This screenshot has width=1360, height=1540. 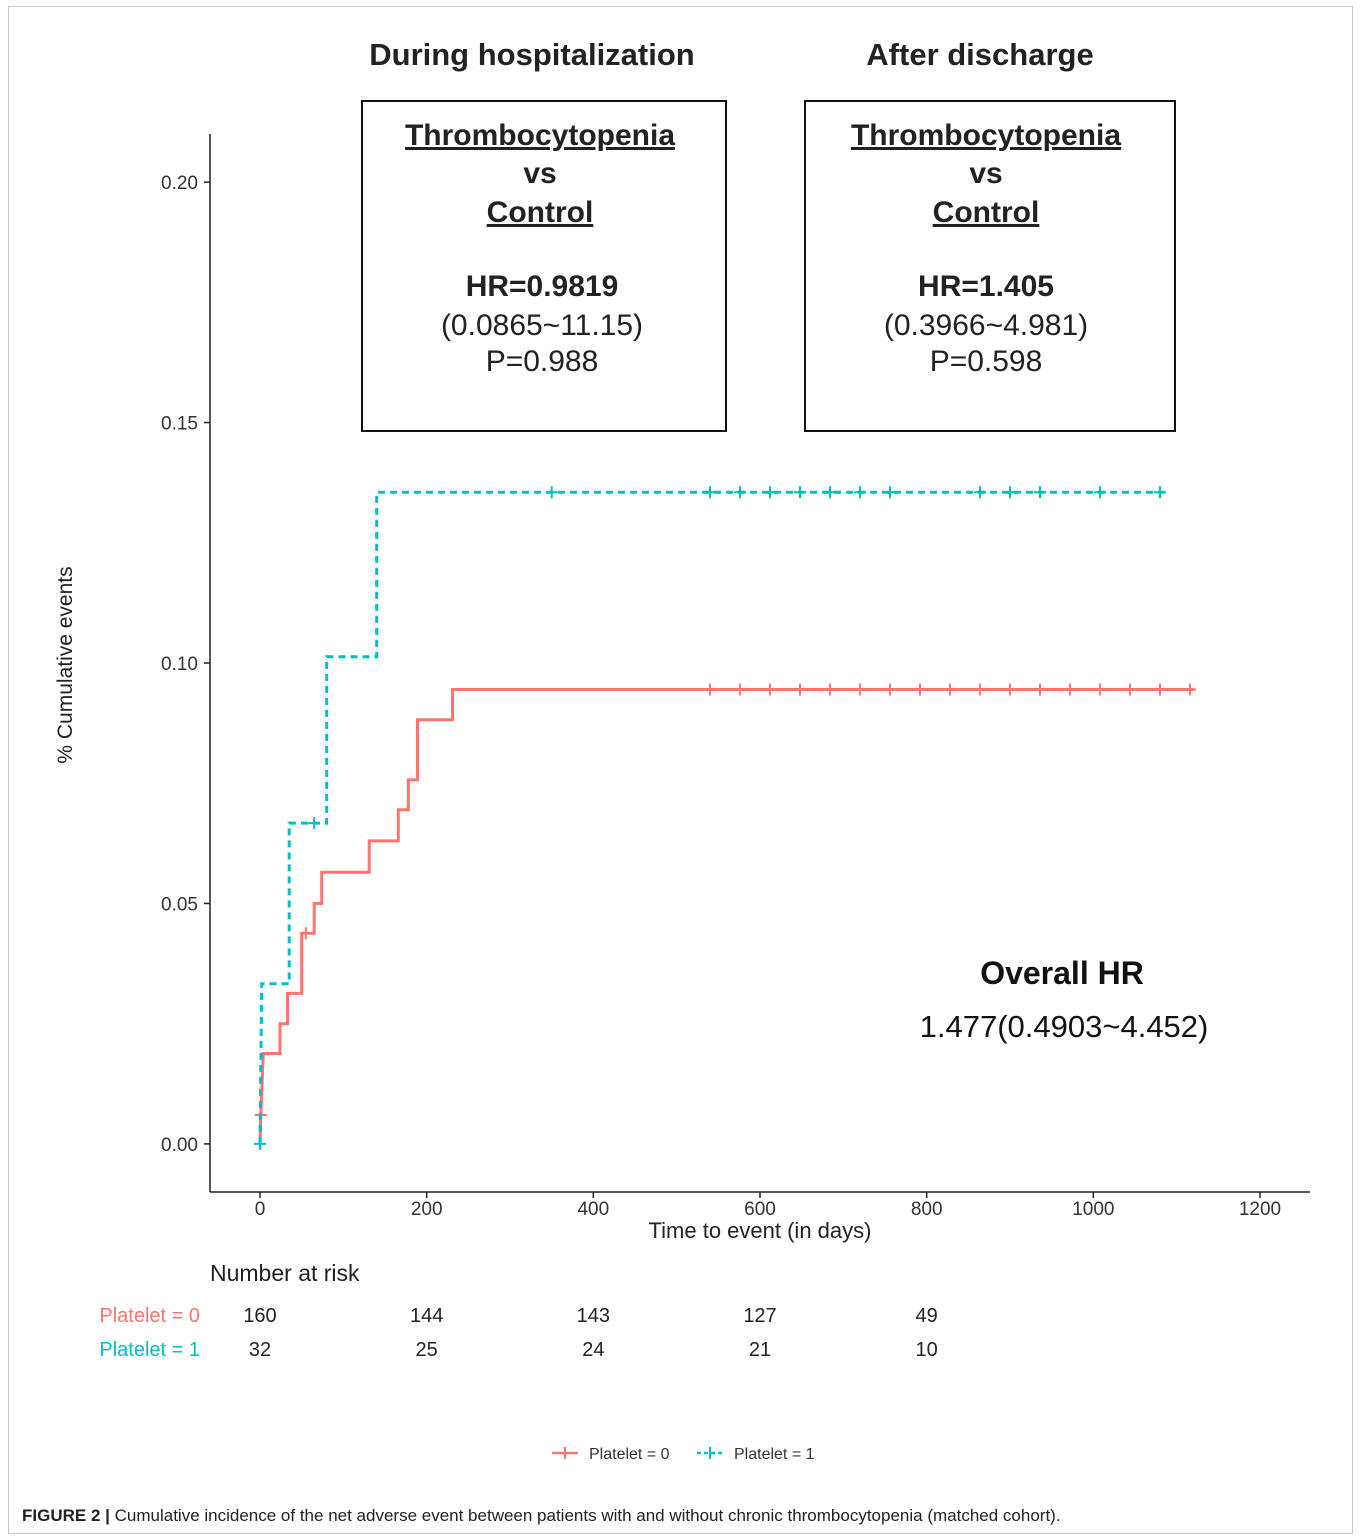 What do you see at coordinates (179, 183) in the screenshot?
I see `y-tick-label: 0.20` at bounding box center [179, 183].